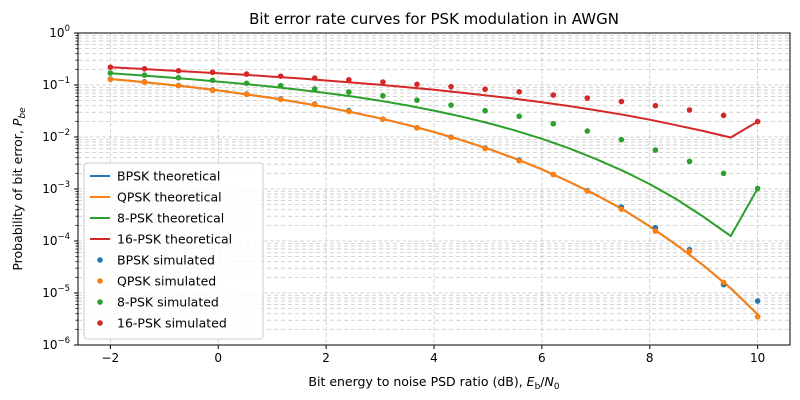 This screenshot has width=800, height=400. Describe the element at coordinates (63, 185) in the screenshot. I see `y-tick-exponent: −3` at that location.